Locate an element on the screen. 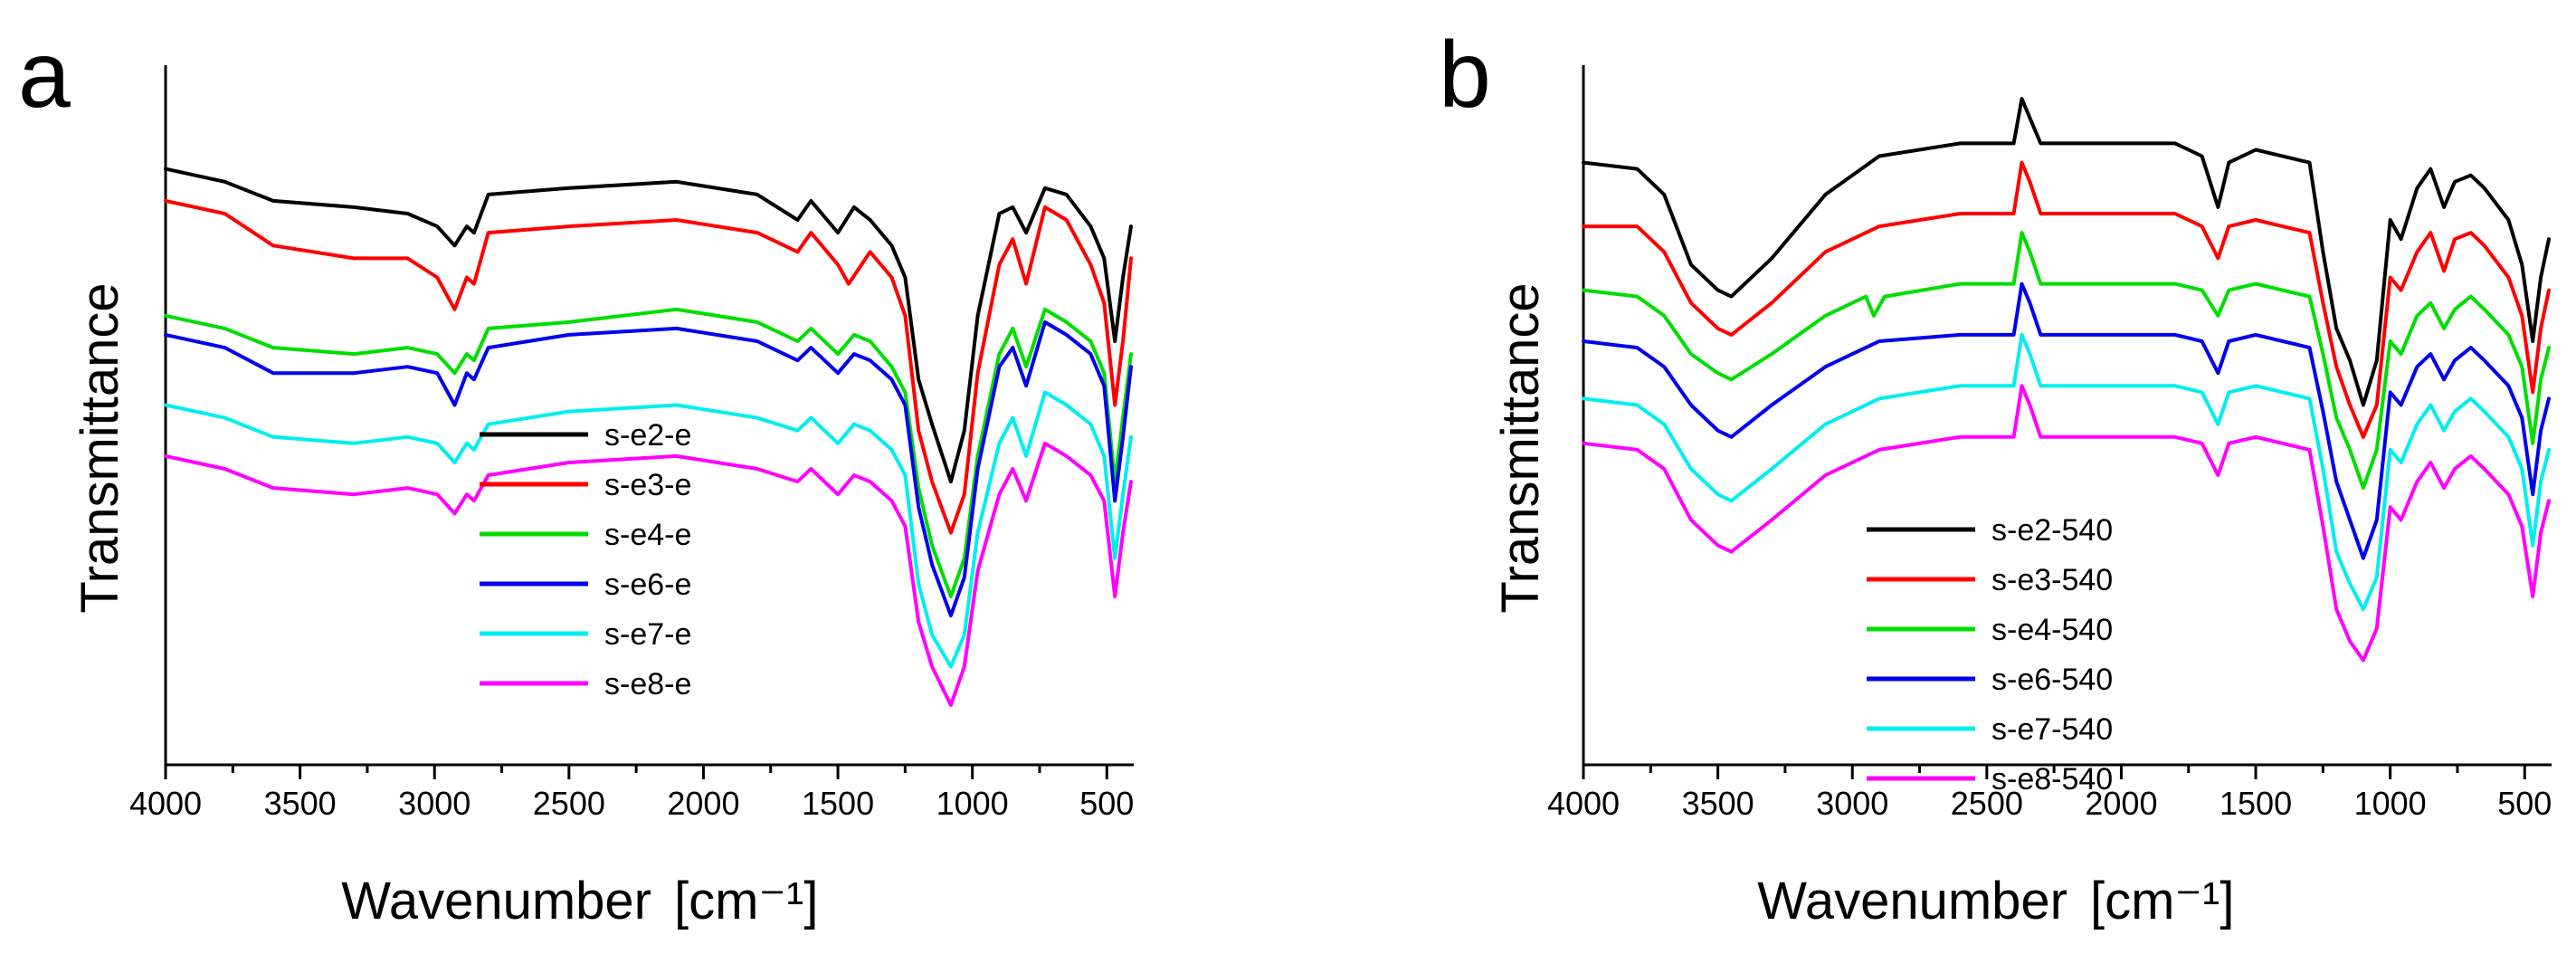 The width and height of the screenshot is (2576, 954). panel-a-y-axis-title: Transmittance is located at coordinates (100, 448).